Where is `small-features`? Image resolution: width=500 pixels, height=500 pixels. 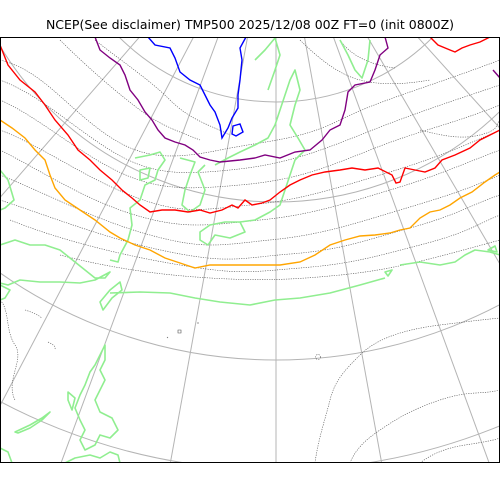
small-features is located at coordinates (182, 330).